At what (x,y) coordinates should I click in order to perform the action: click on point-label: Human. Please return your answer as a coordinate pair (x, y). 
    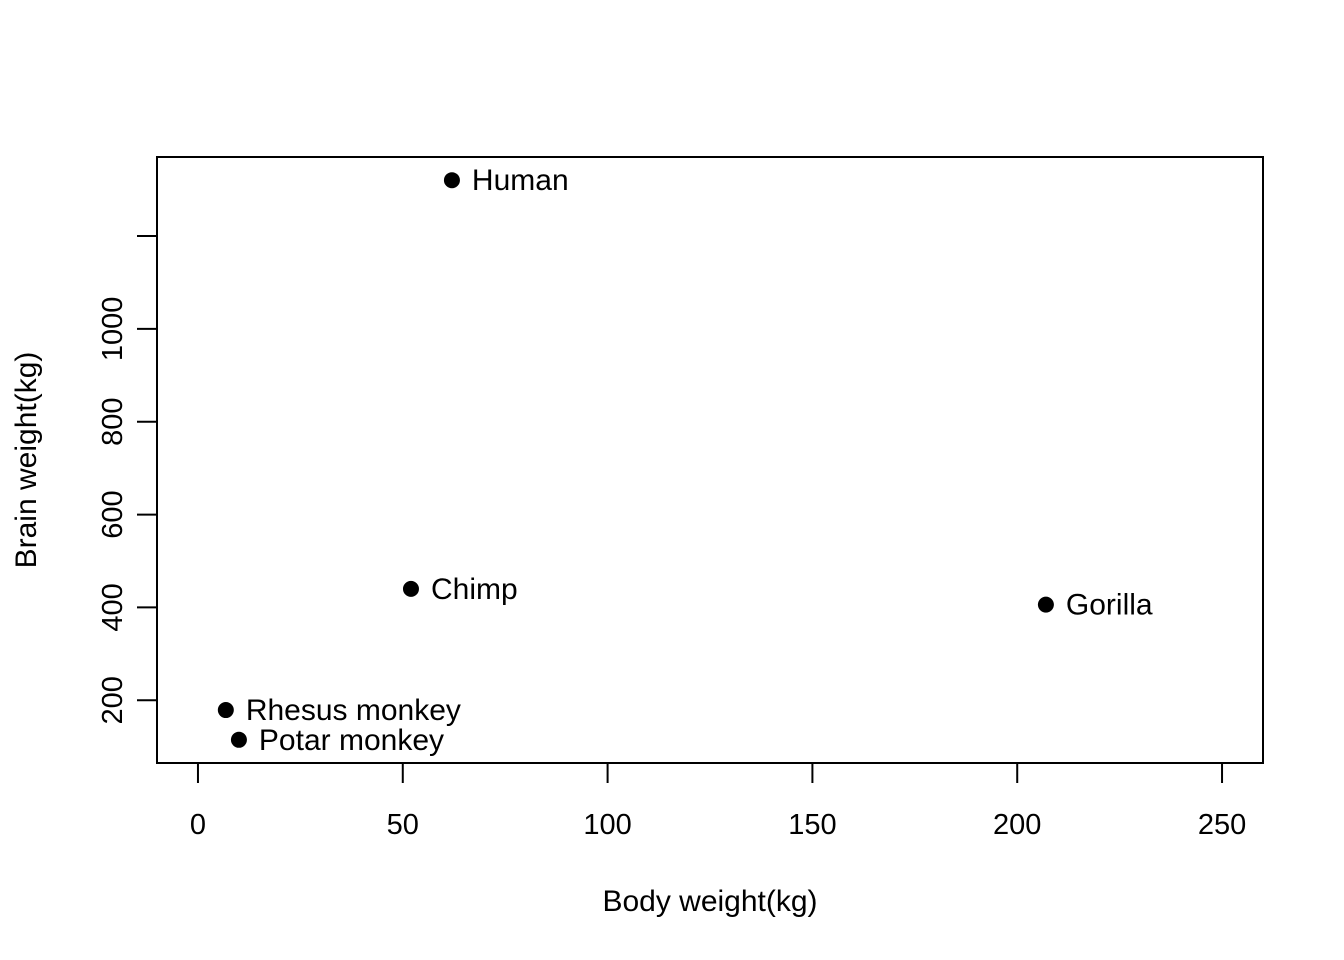
    Looking at the image, I should click on (520, 180).